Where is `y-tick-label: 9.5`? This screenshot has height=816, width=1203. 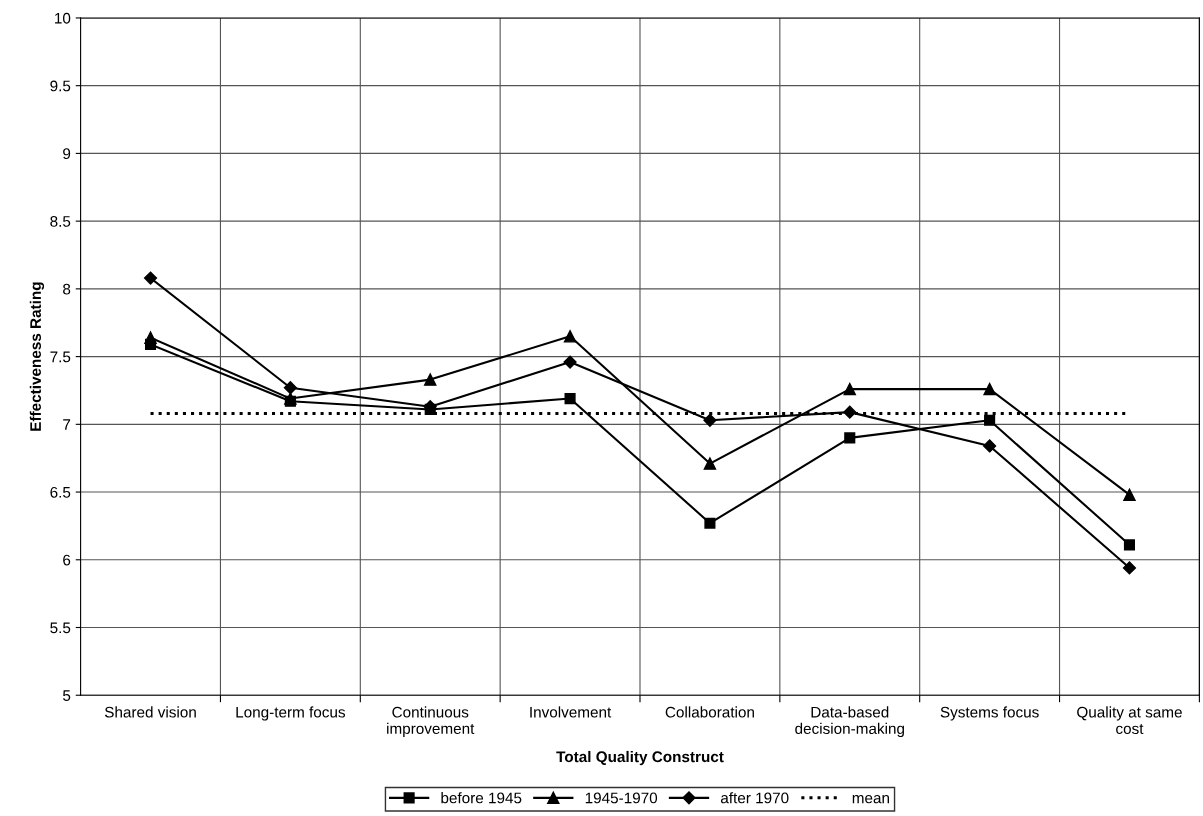
y-tick-label: 9.5 is located at coordinates (60, 86).